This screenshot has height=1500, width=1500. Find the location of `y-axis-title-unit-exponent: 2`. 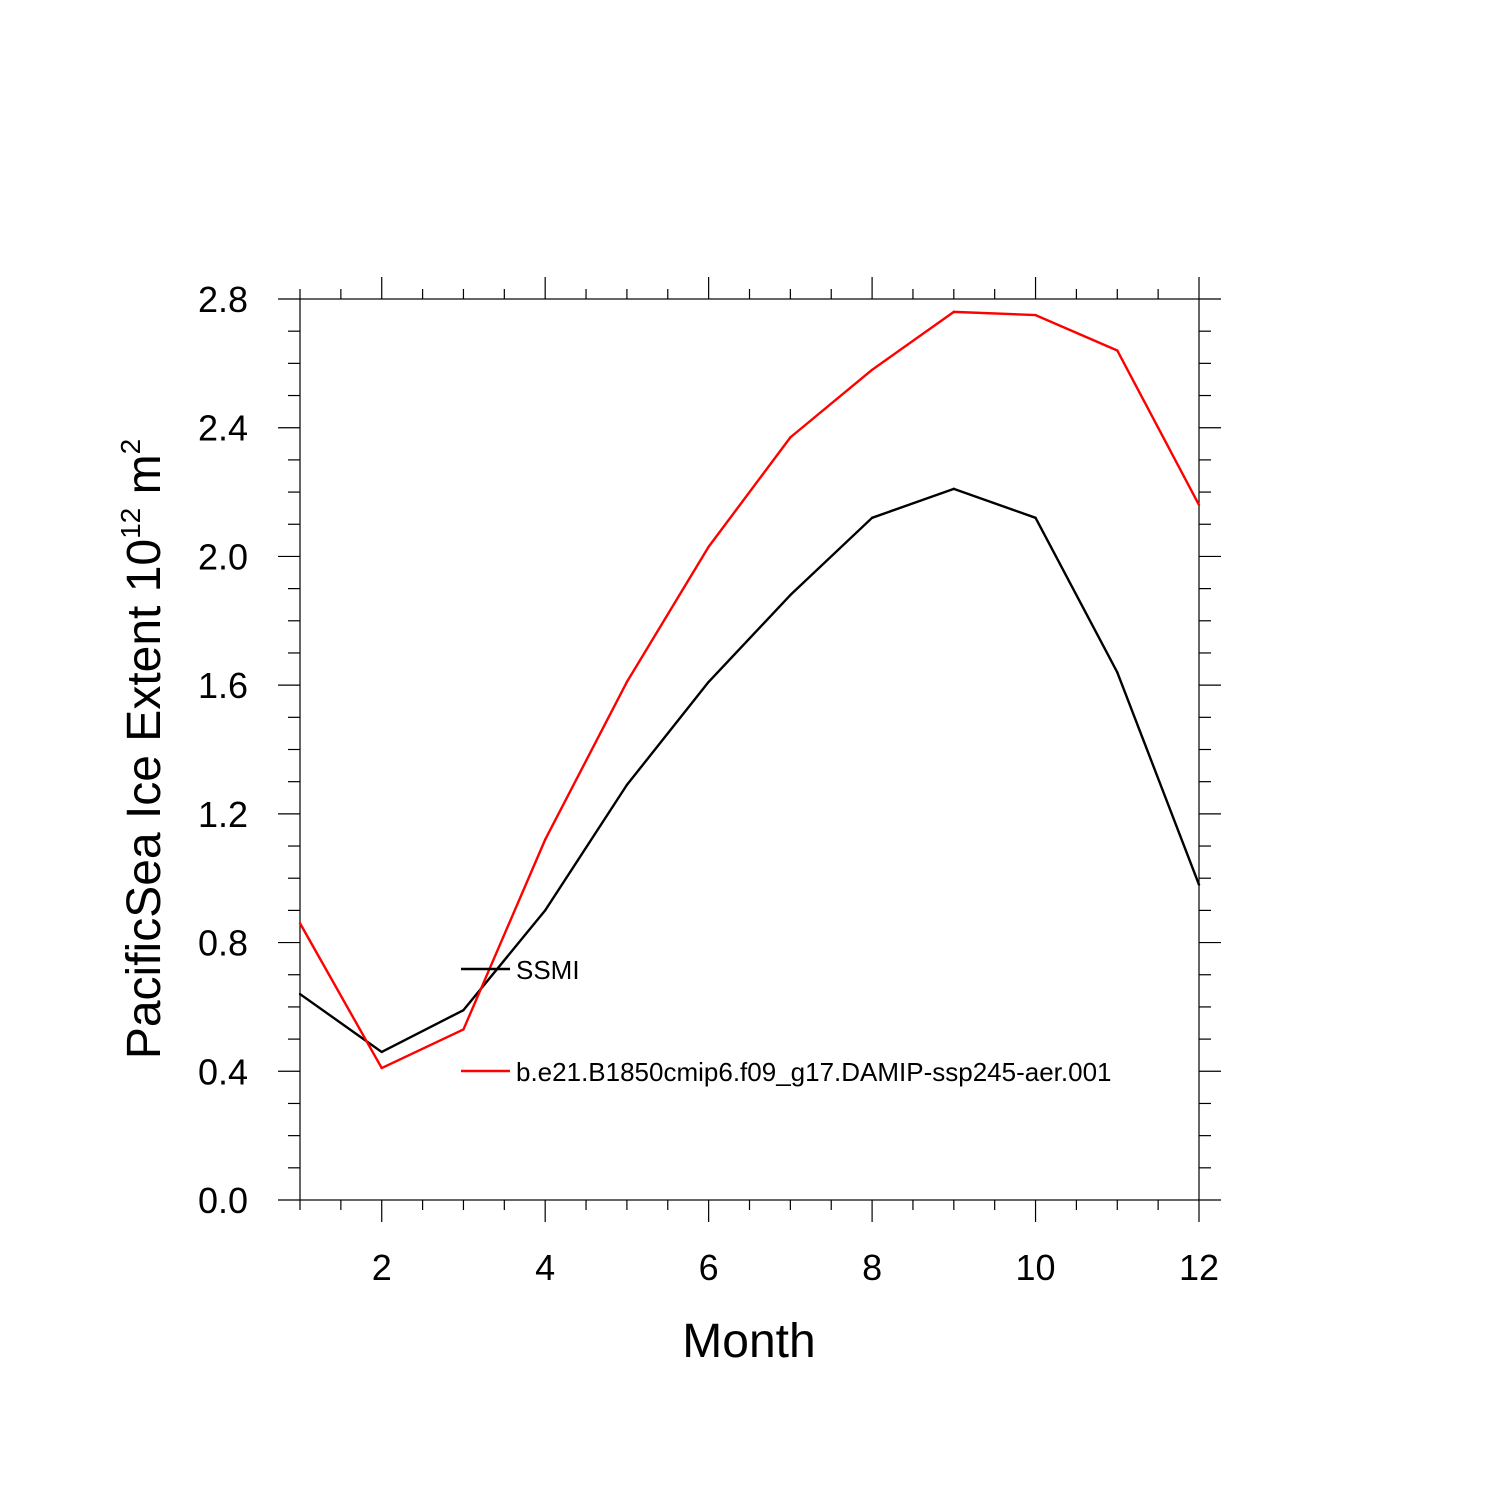

y-axis-title-unit-exponent: 2 is located at coordinates (130, 447).